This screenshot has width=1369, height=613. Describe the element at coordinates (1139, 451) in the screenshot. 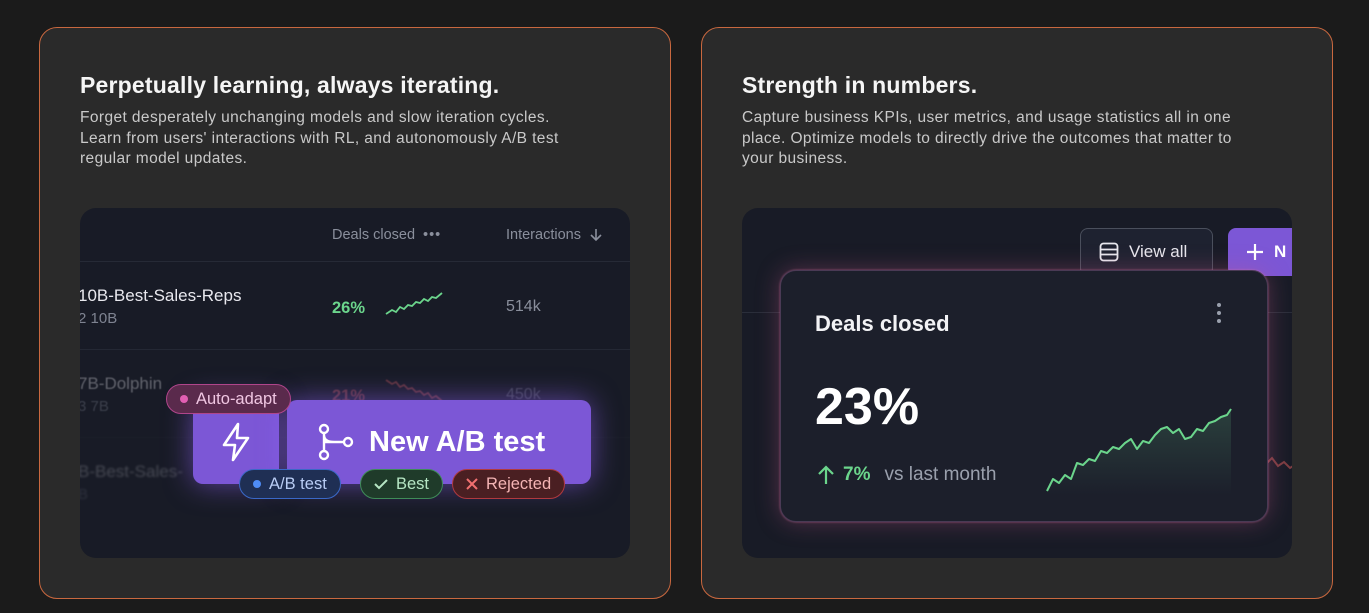

I see `deals-sparkline` at that location.